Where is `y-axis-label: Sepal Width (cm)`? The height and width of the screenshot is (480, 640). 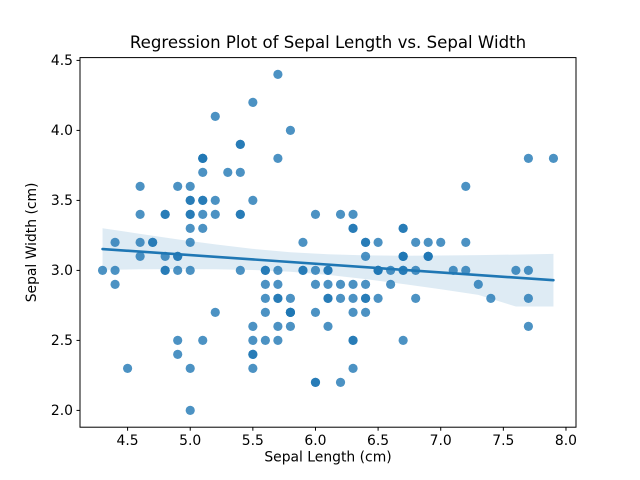 y-axis-label: Sepal Width (cm) is located at coordinates (32, 243).